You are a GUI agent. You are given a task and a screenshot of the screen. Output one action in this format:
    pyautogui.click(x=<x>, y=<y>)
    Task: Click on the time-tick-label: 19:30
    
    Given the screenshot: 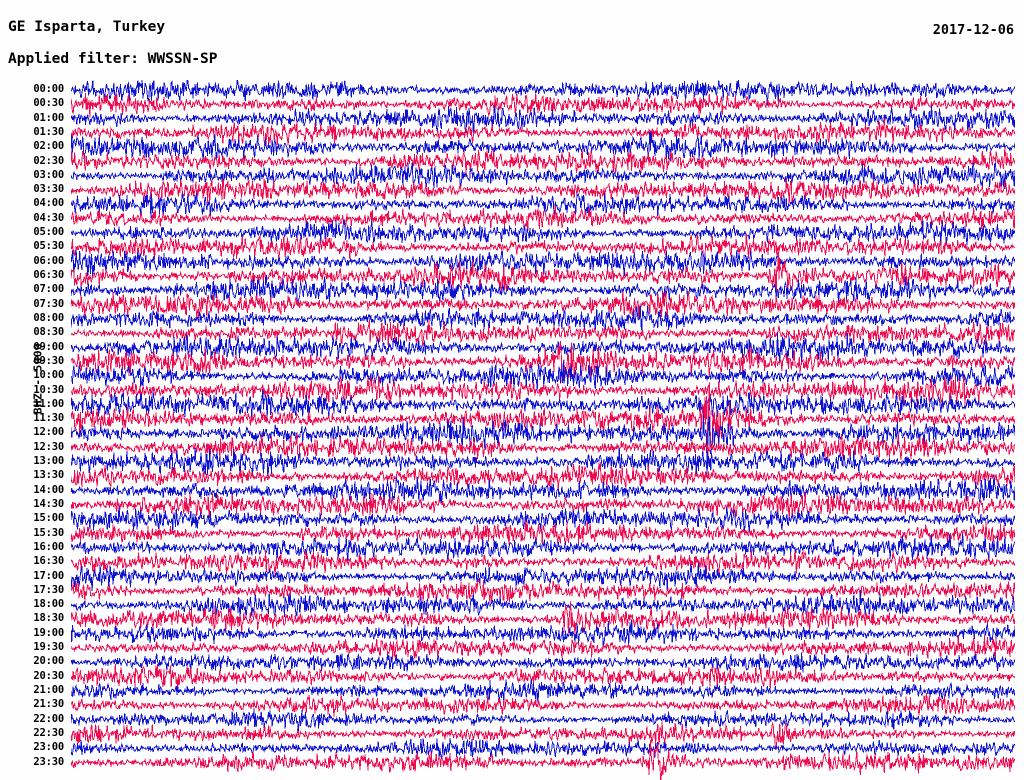 What is the action you would take?
    pyautogui.click(x=48, y=647)
    